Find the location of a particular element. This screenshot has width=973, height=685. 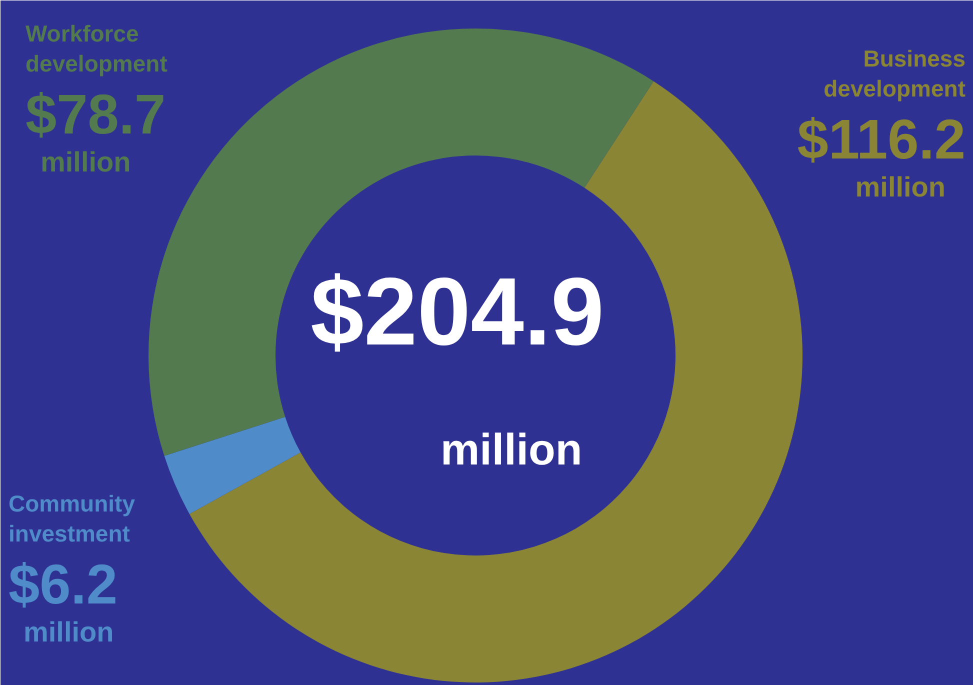

slice-label: Community investment is located at coordinates (72, 518).